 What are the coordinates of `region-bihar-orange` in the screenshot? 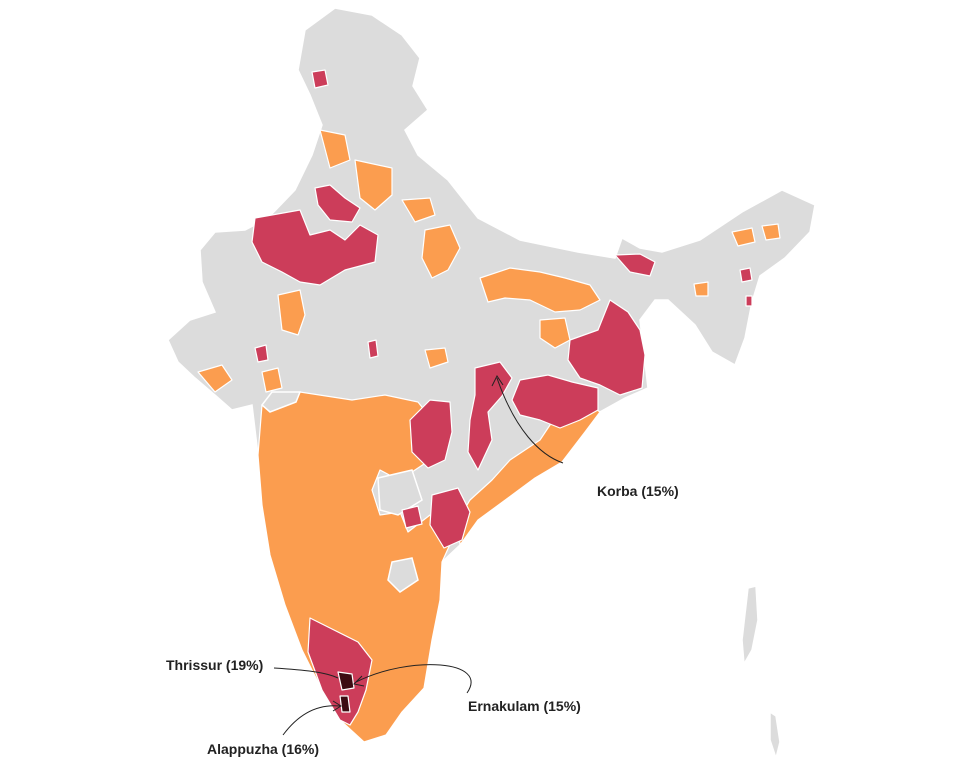 It's located at (540, 290).